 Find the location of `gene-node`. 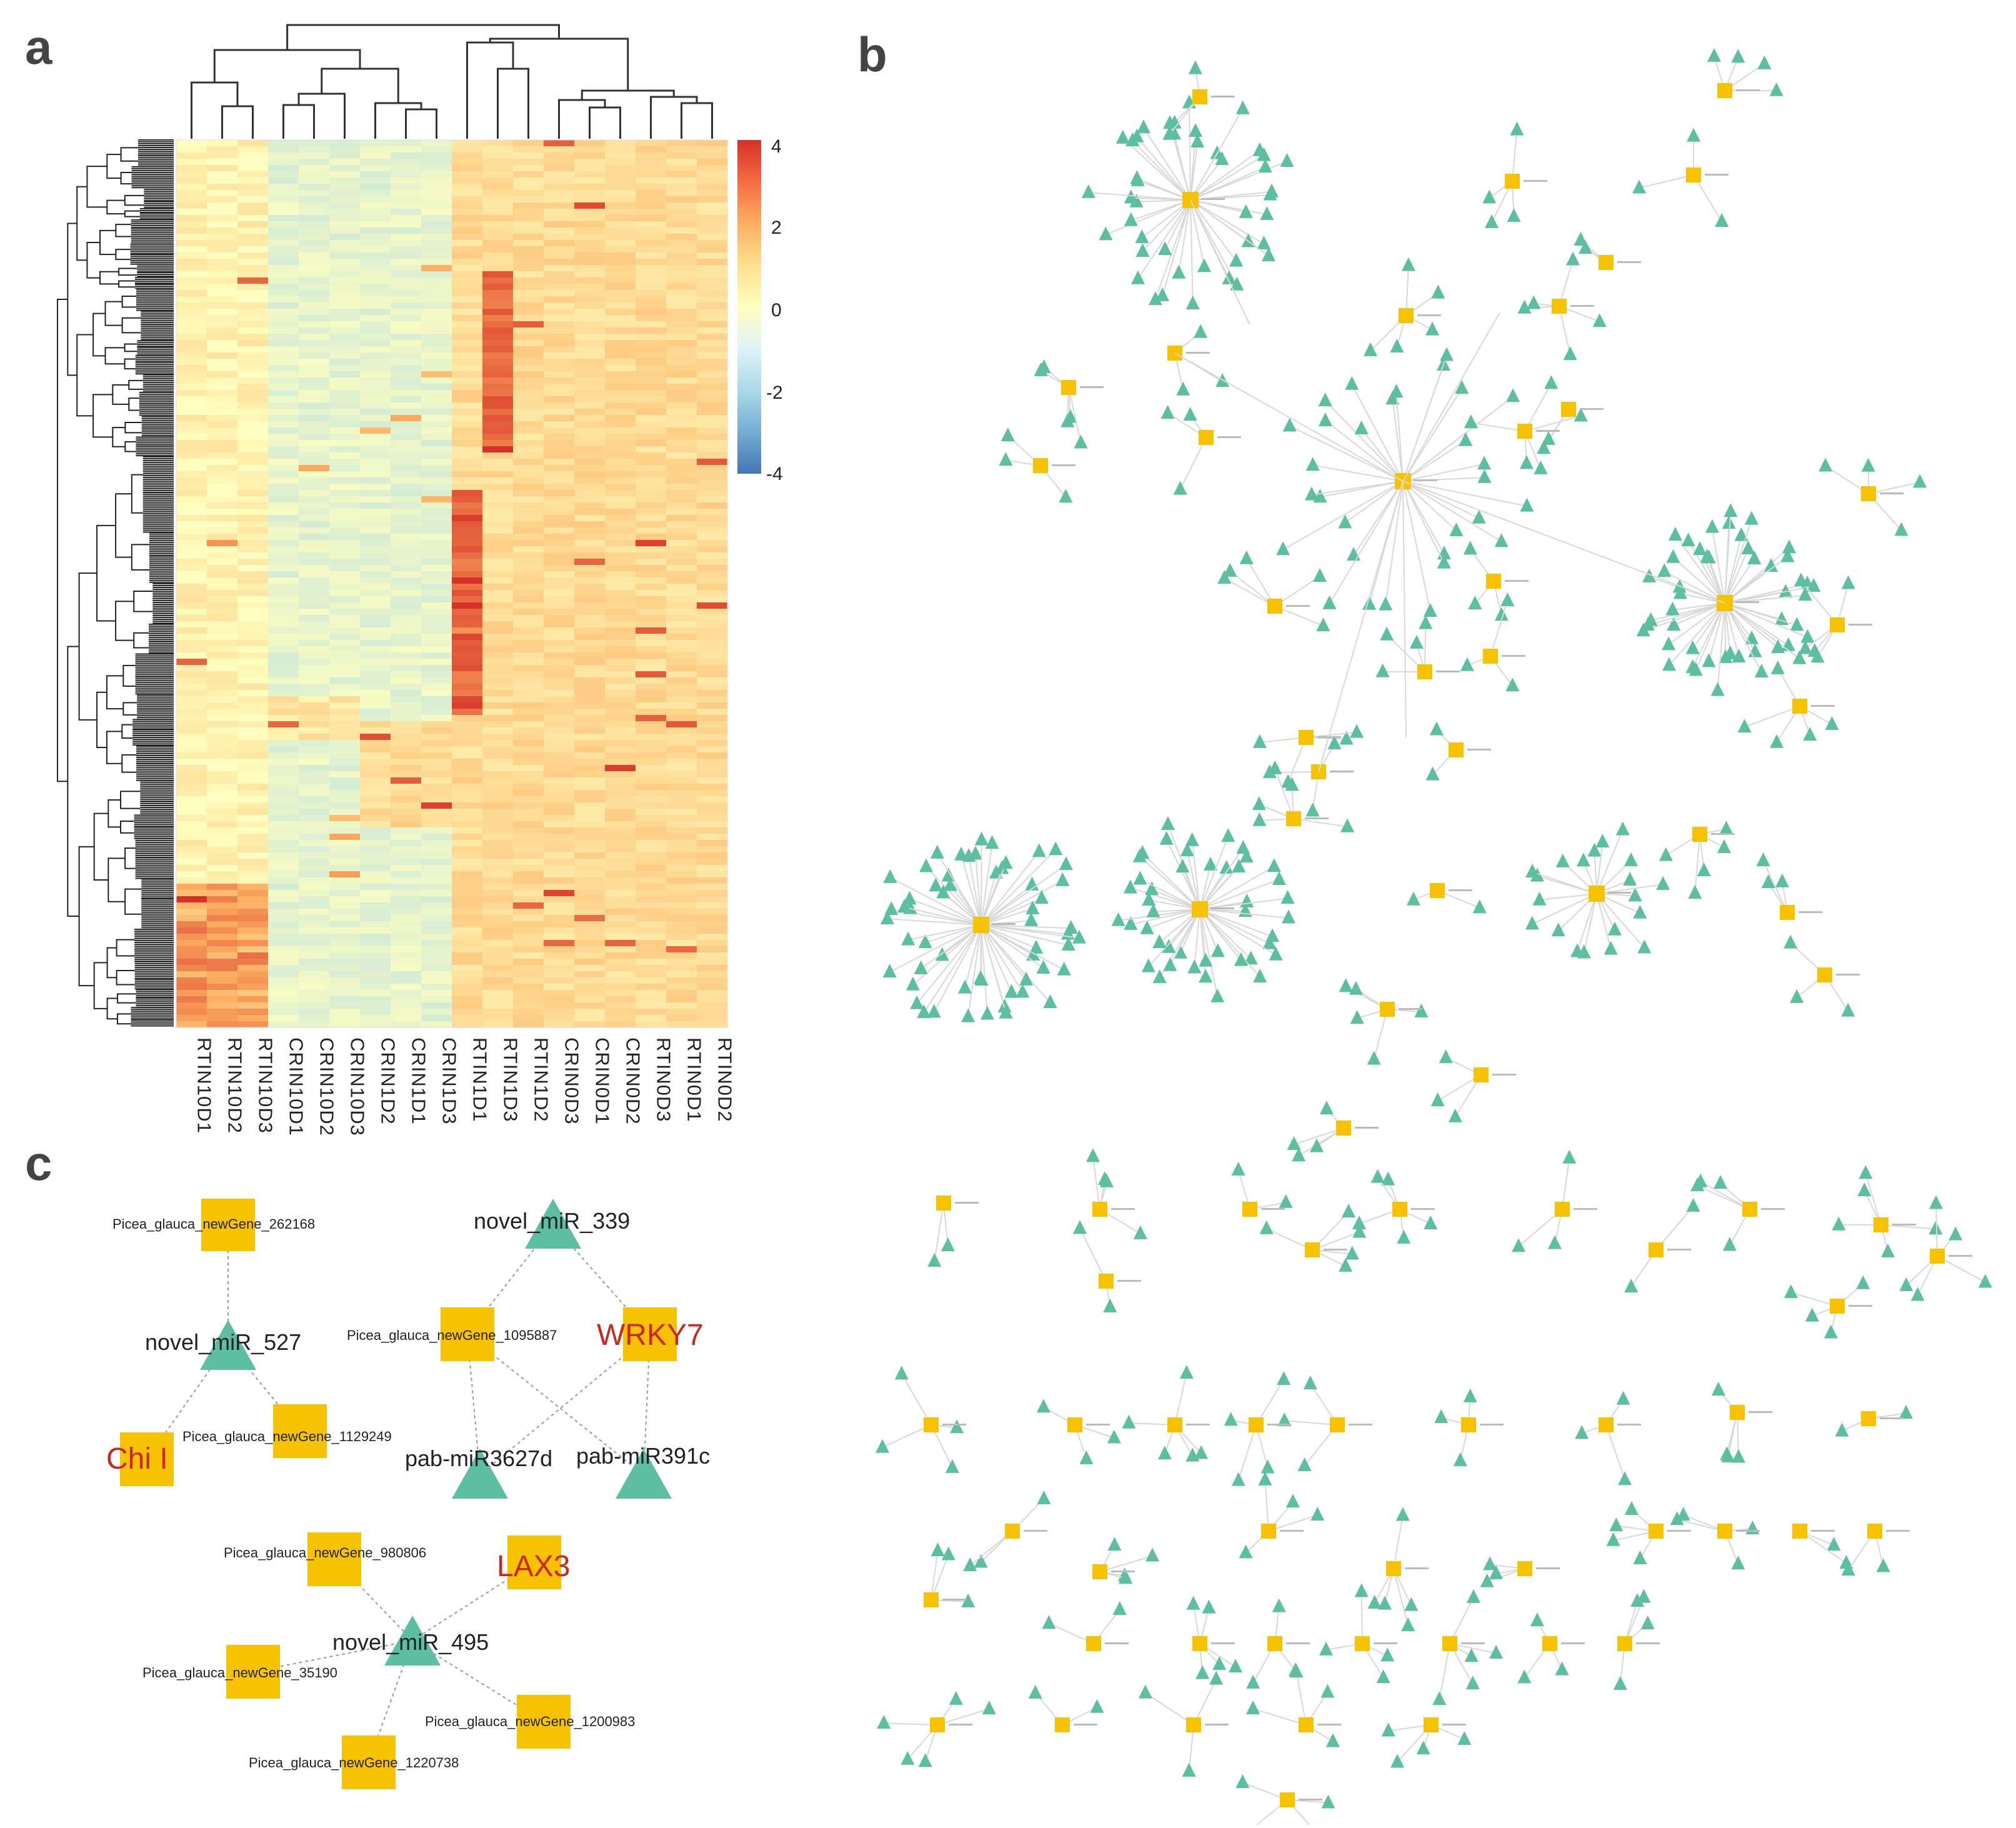

gene-node is located at coordinates (1393, 1569).